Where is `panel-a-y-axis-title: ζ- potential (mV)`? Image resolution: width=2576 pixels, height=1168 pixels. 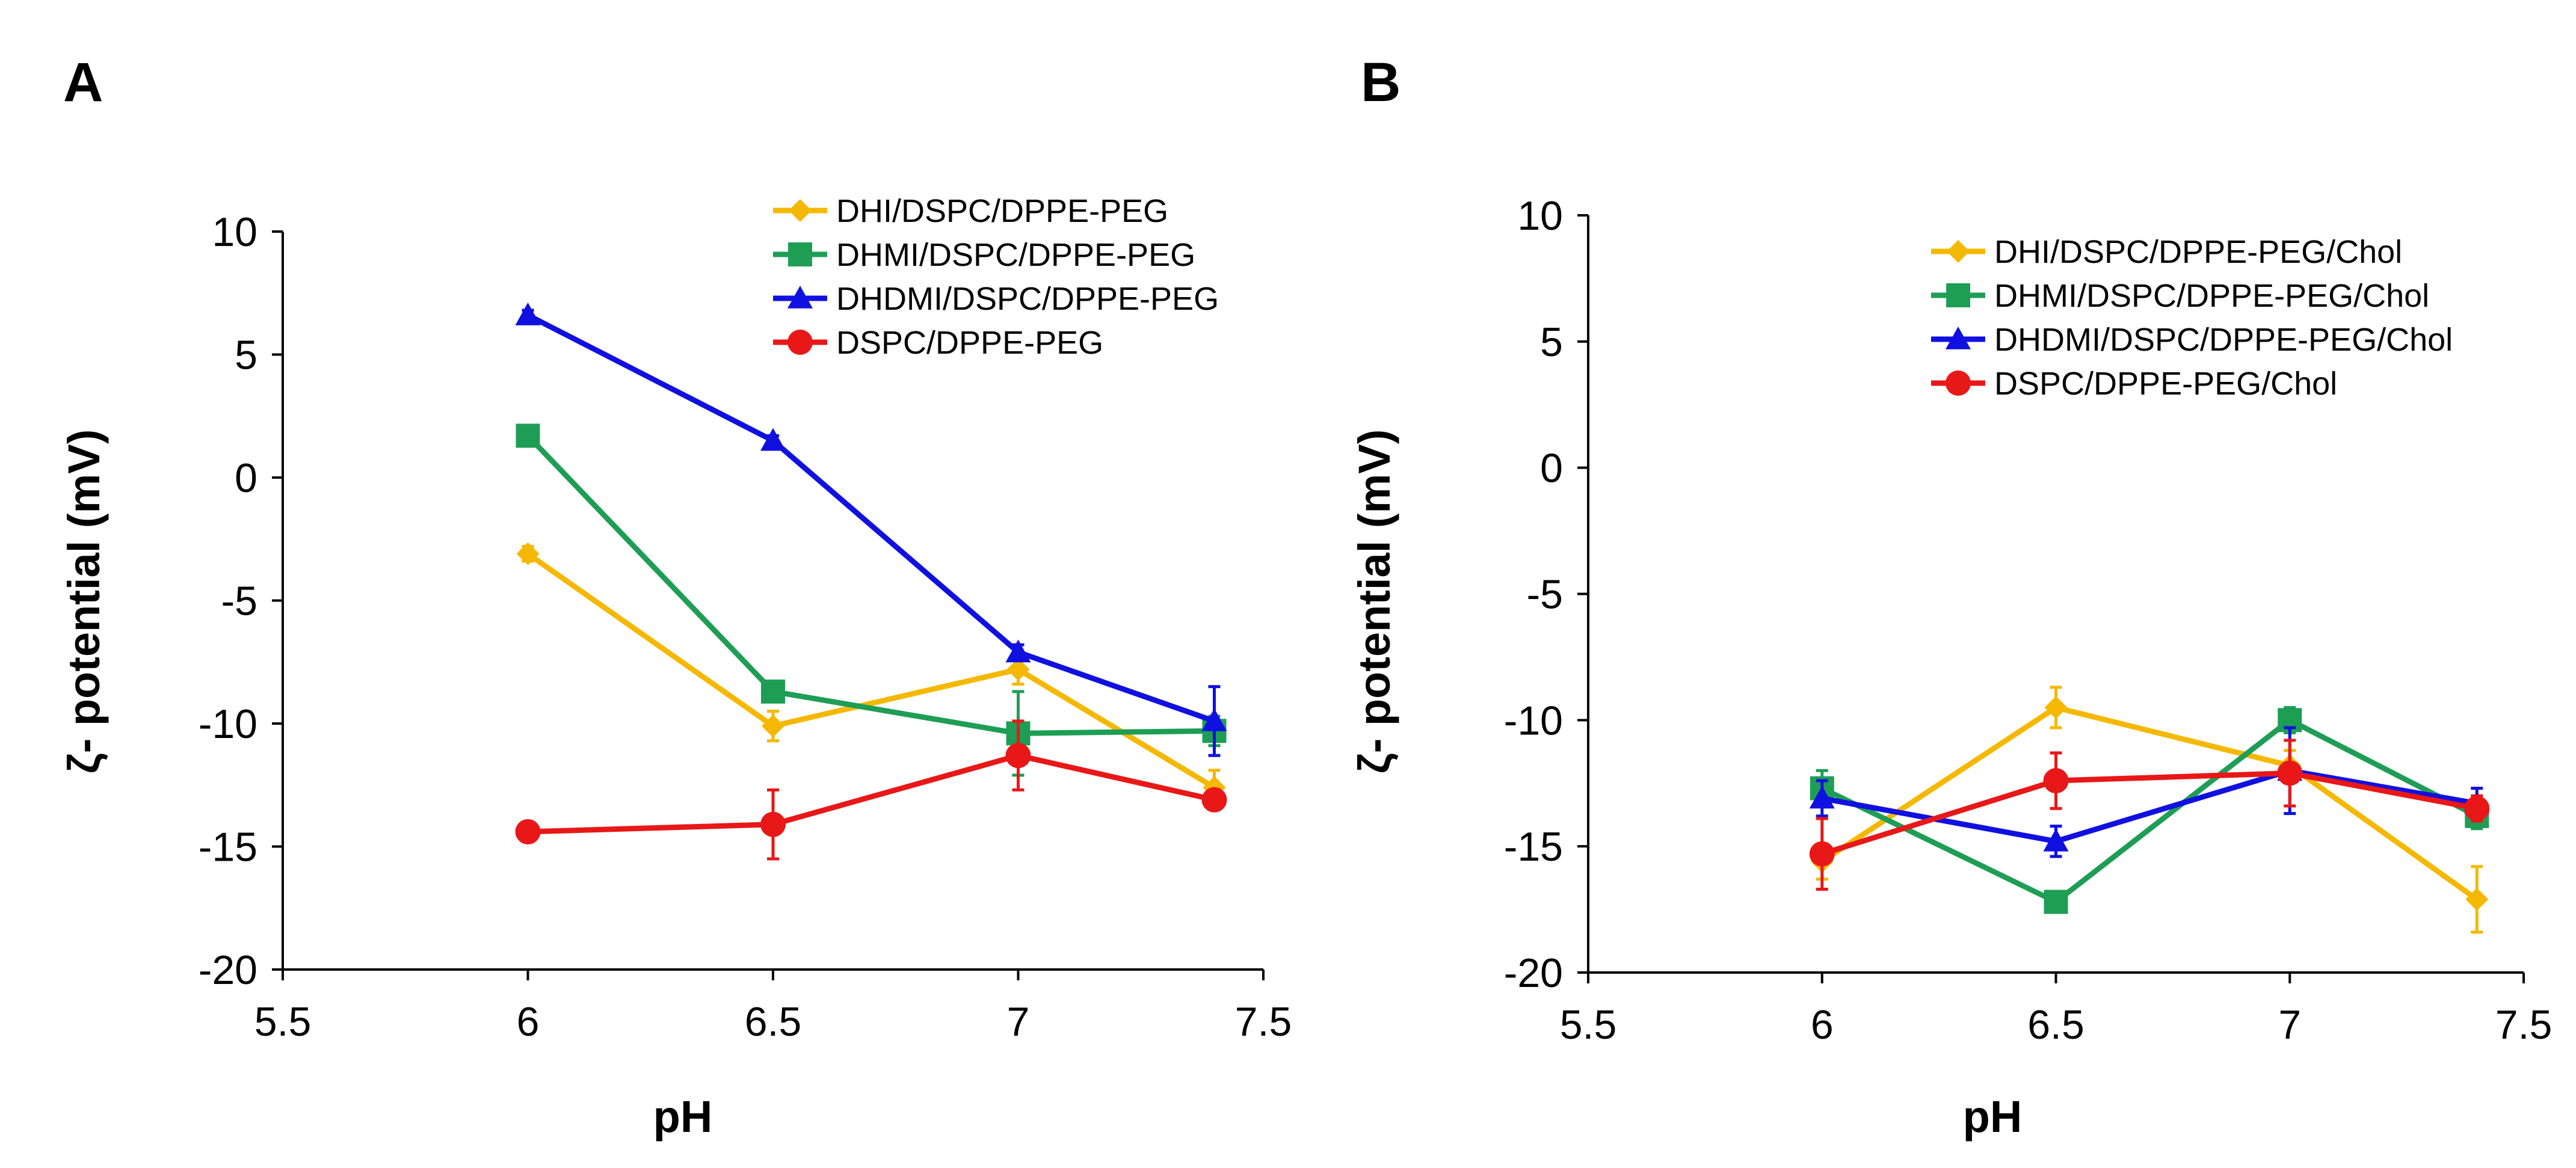 panel-a-y-axis-title: ζ- potential (mV) is located at coordinates (84, 602).